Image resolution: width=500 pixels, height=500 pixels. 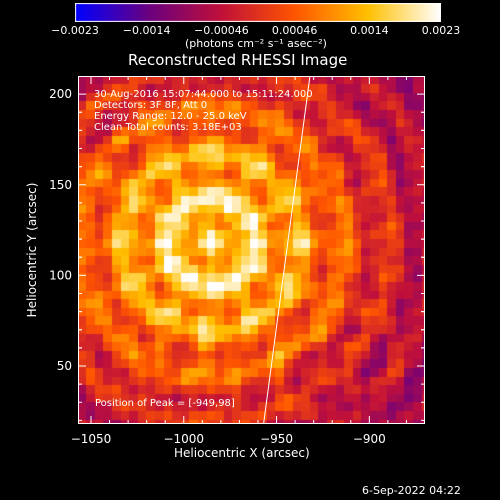 What do you see at coordinates (151, 105) in the screenshot?
I see `annotation-detectors: Detectors: 3F 8F, Att 0` at bounding box center [151, 105].